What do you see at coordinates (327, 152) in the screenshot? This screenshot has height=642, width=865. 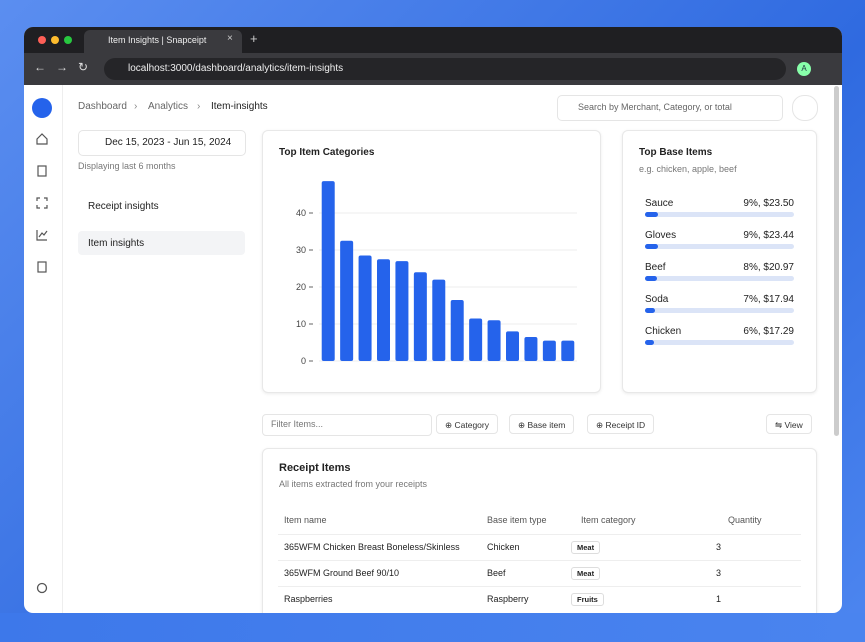 I see `chart-title: Top Item Categories` at bounding box center [327, 152].